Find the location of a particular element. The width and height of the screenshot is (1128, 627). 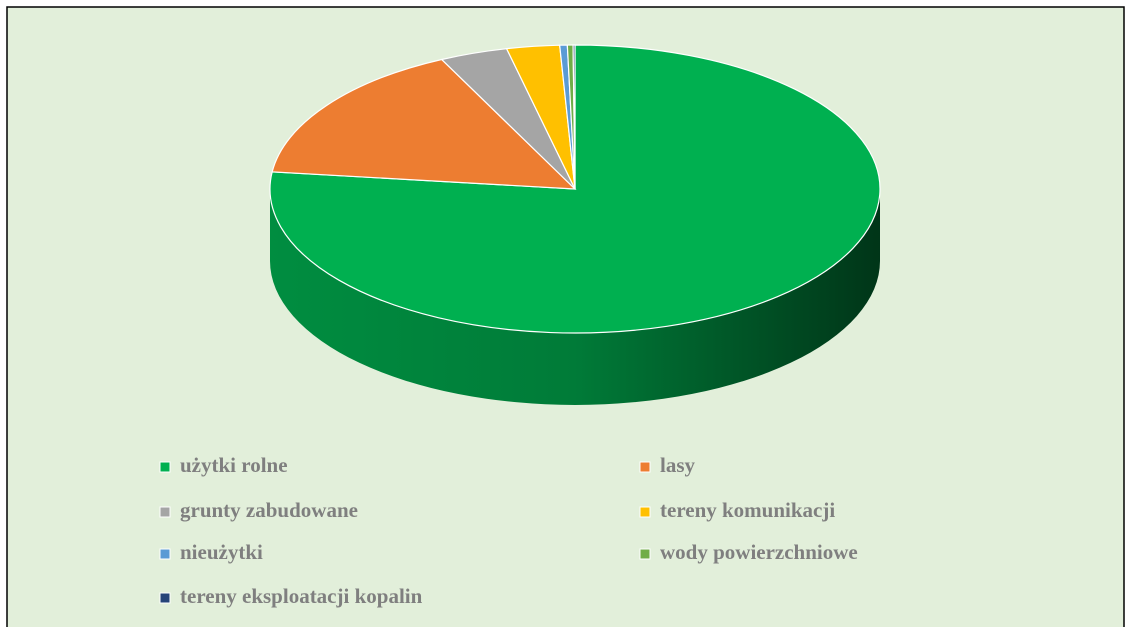

legend-label: tereny eksploatacji kopalin is located at coordinates (301, 596).